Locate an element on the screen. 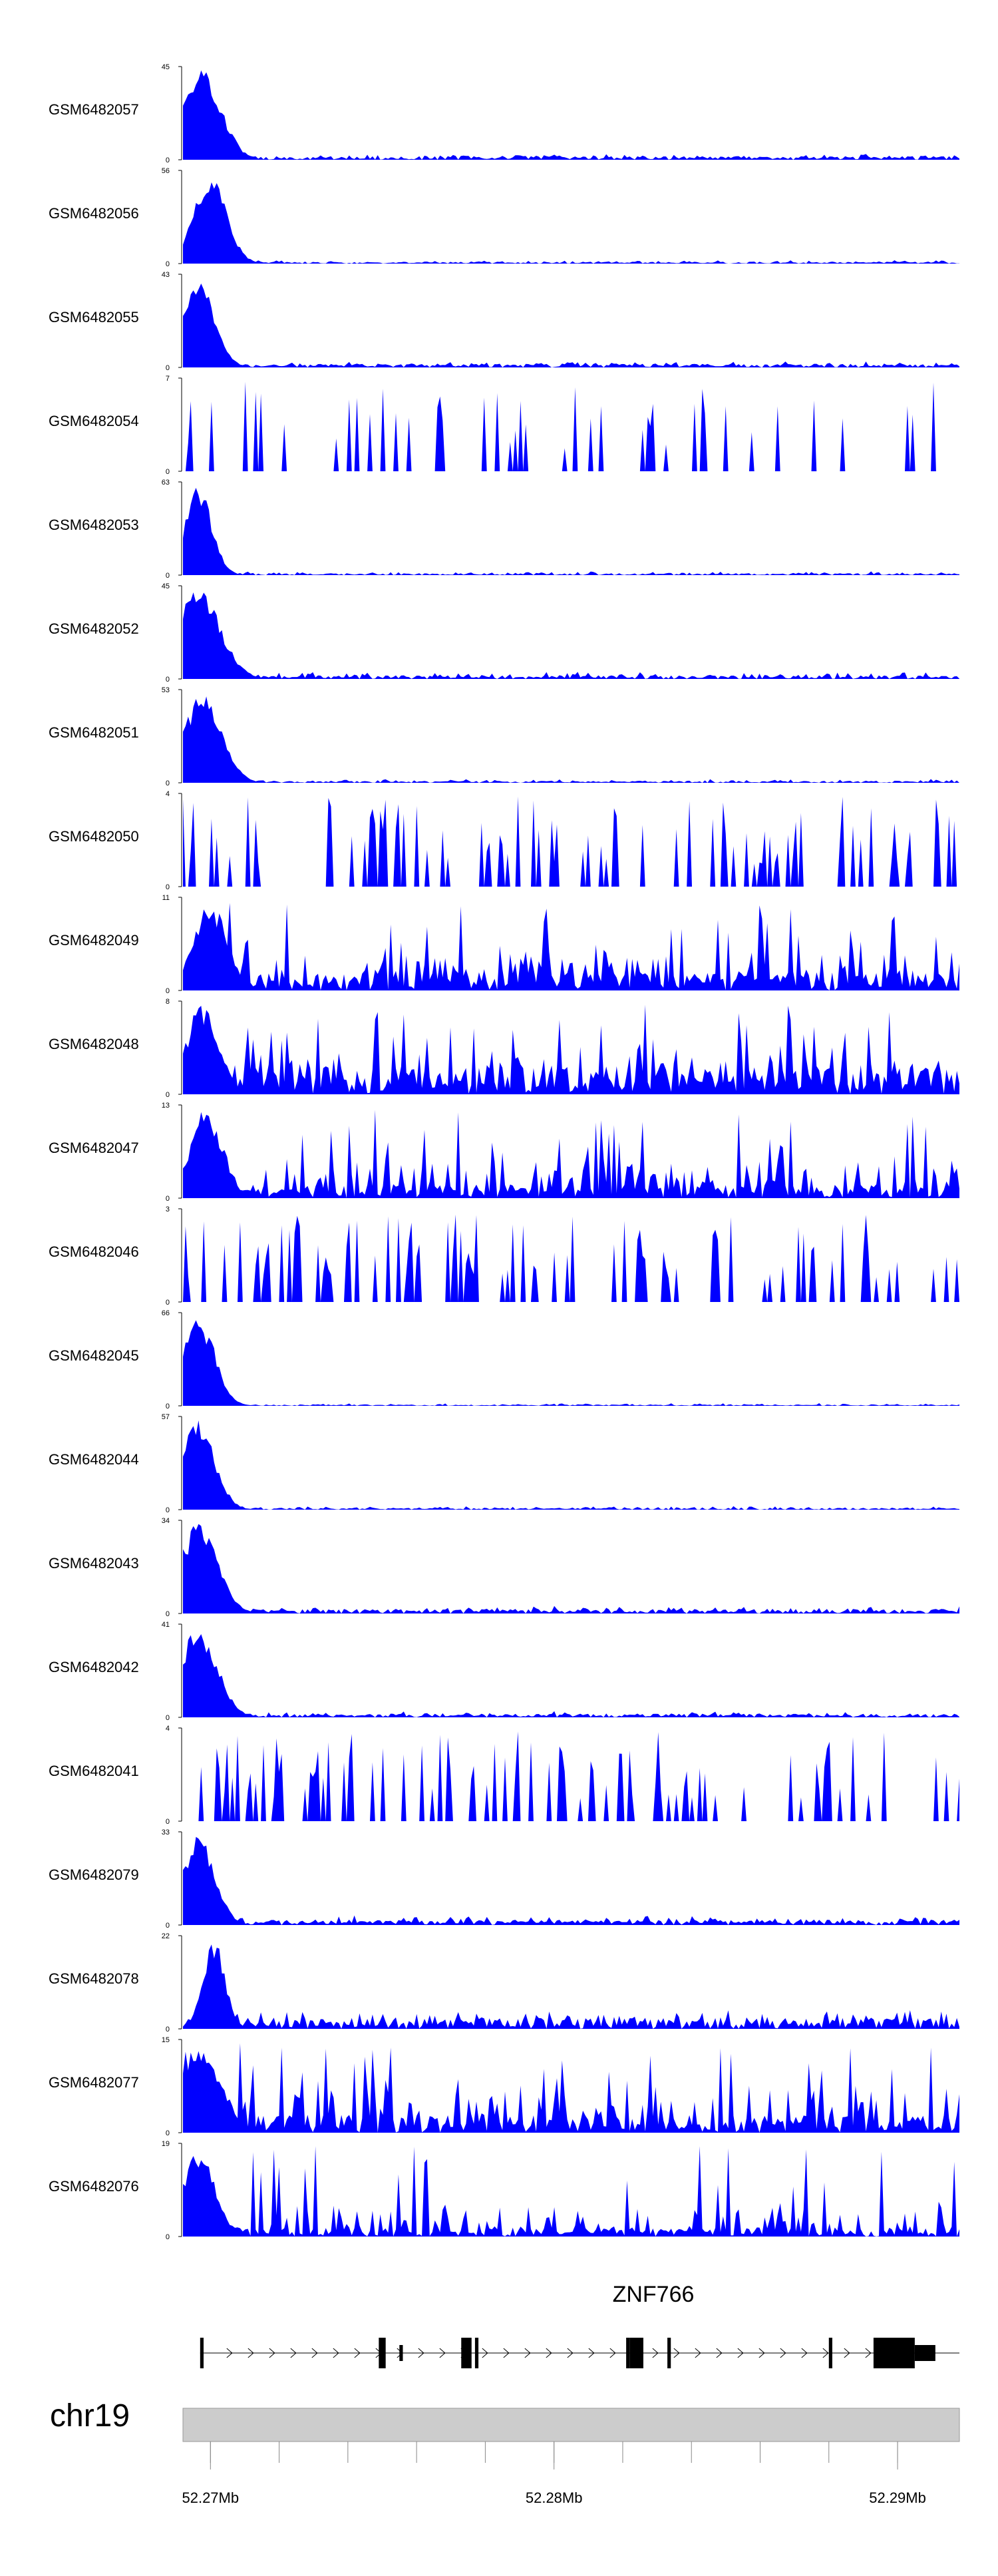 This screenshot has height=2576, width=998. track-GSM6482056: GSM6482056 56 0 is located at coordinates (504, 217).